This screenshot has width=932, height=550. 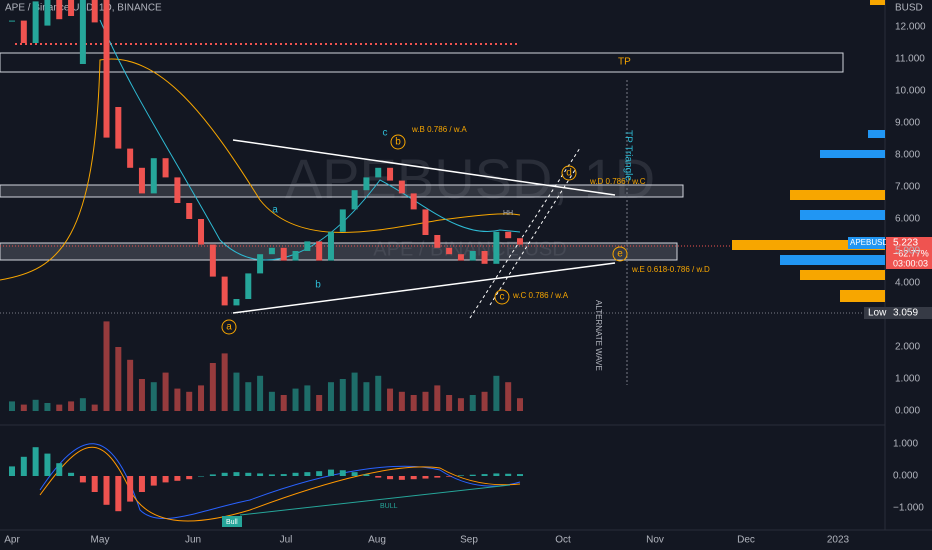 I want to click on wave-circle, so click(x=229, y=327).